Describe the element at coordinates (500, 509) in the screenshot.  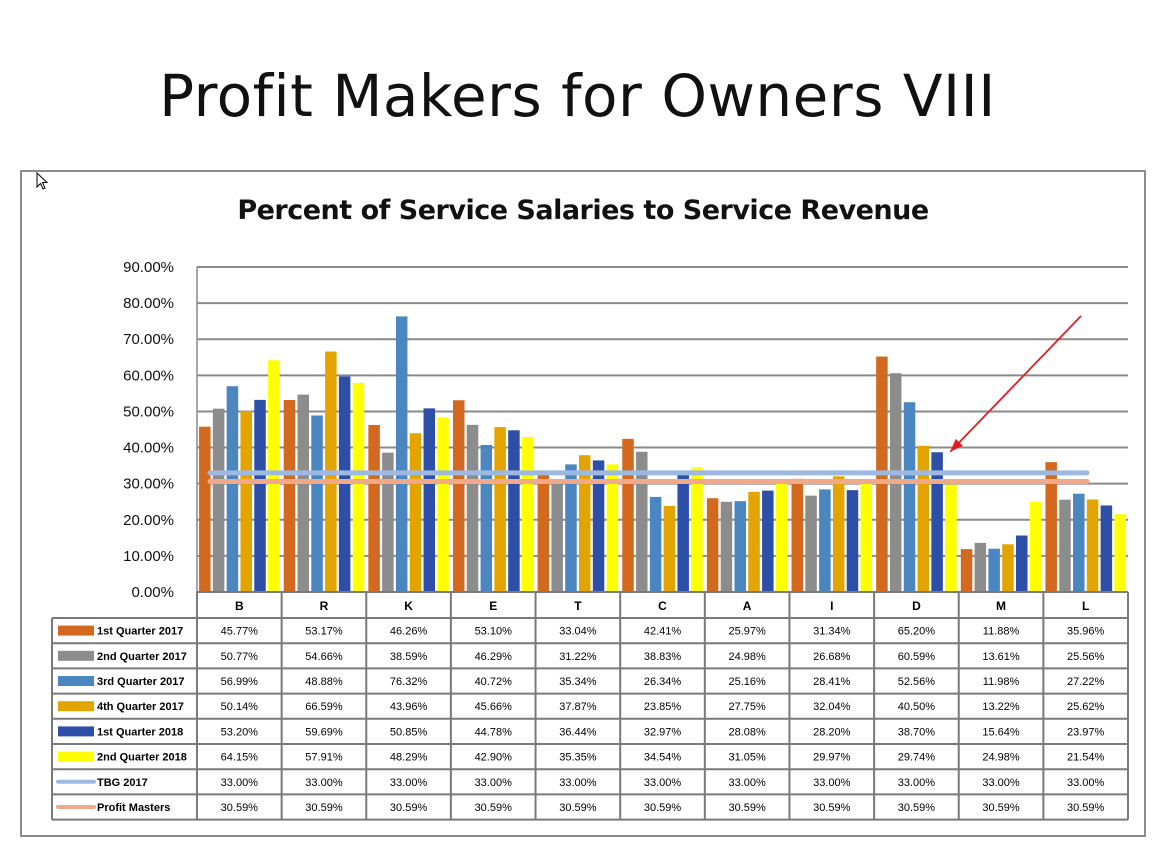
I see `bar-E-4th-quarter-2017` at that location.